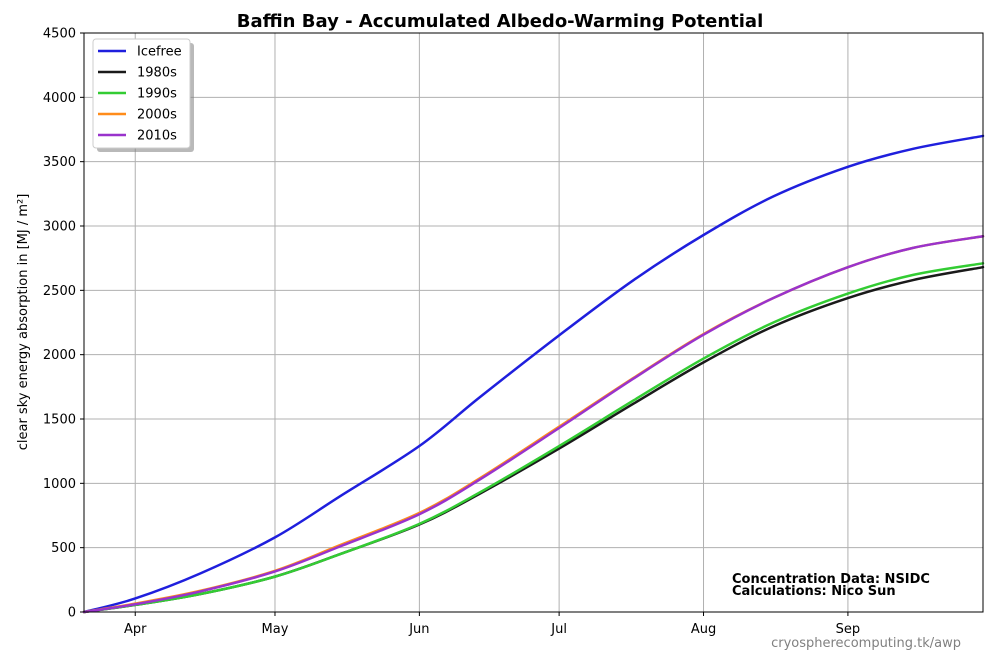 This screenshot has height=650, width=1000. I want to click on y-tick-label: 4500, so click(59, 34).